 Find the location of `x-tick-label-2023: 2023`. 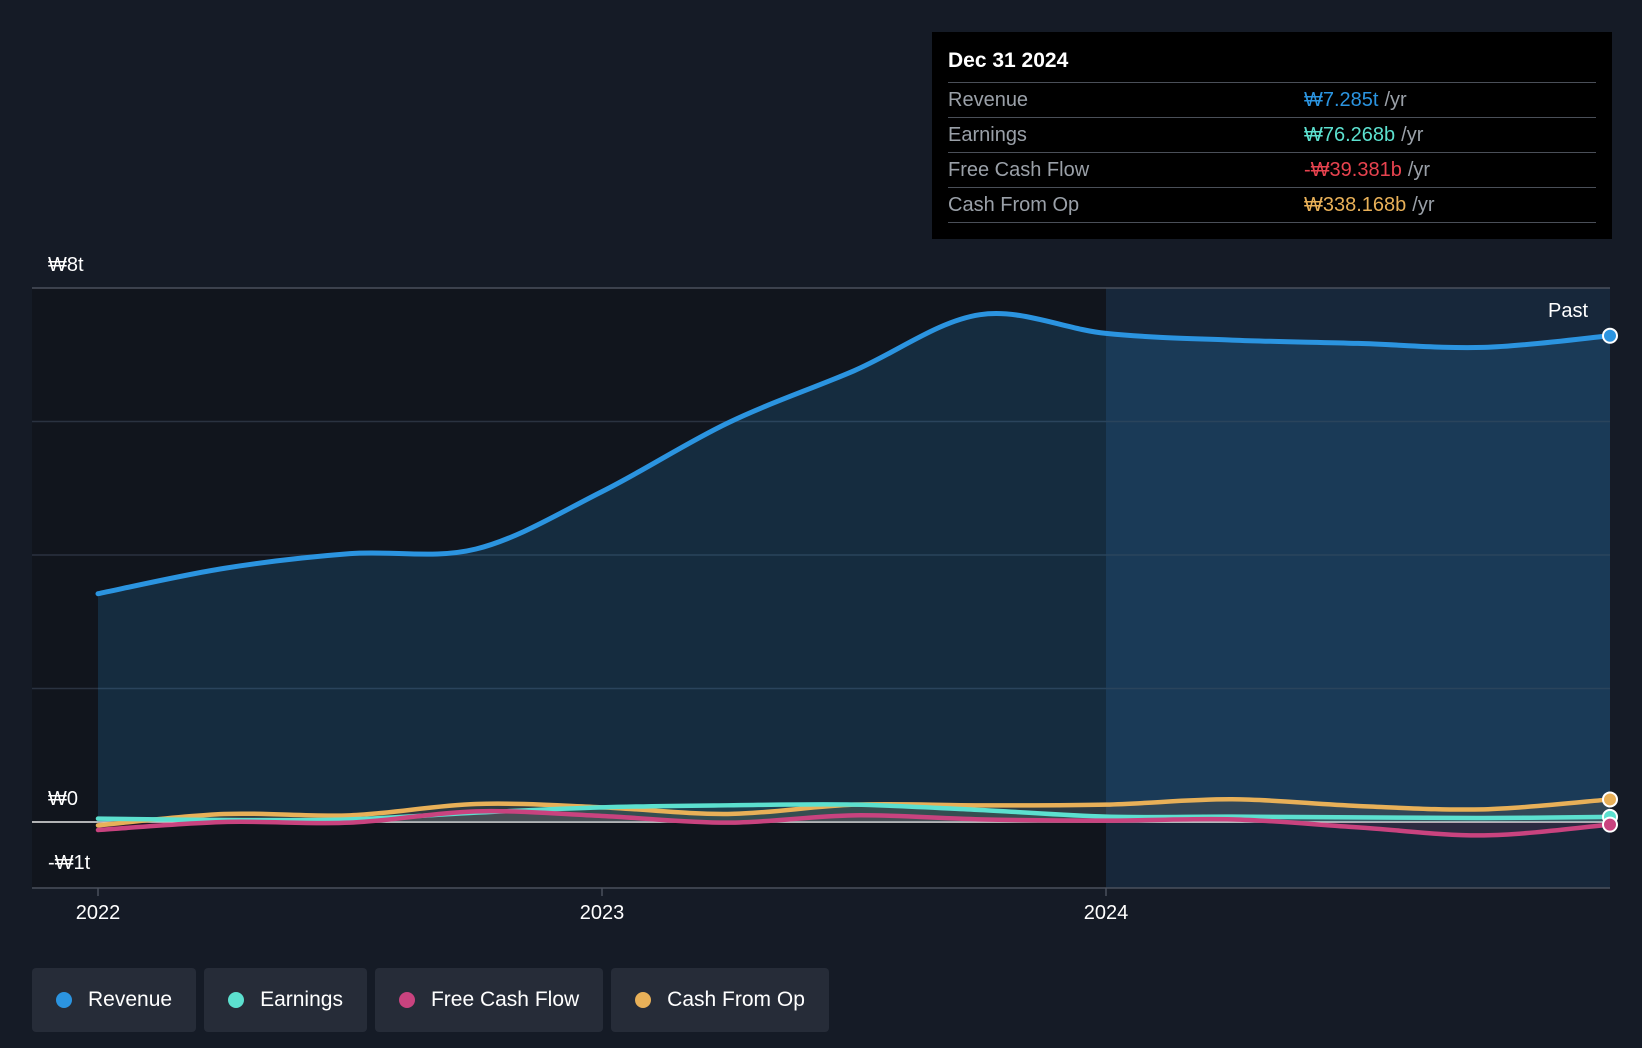

x-tick-label-2023: 2023 is located at coordinates (602, 913).